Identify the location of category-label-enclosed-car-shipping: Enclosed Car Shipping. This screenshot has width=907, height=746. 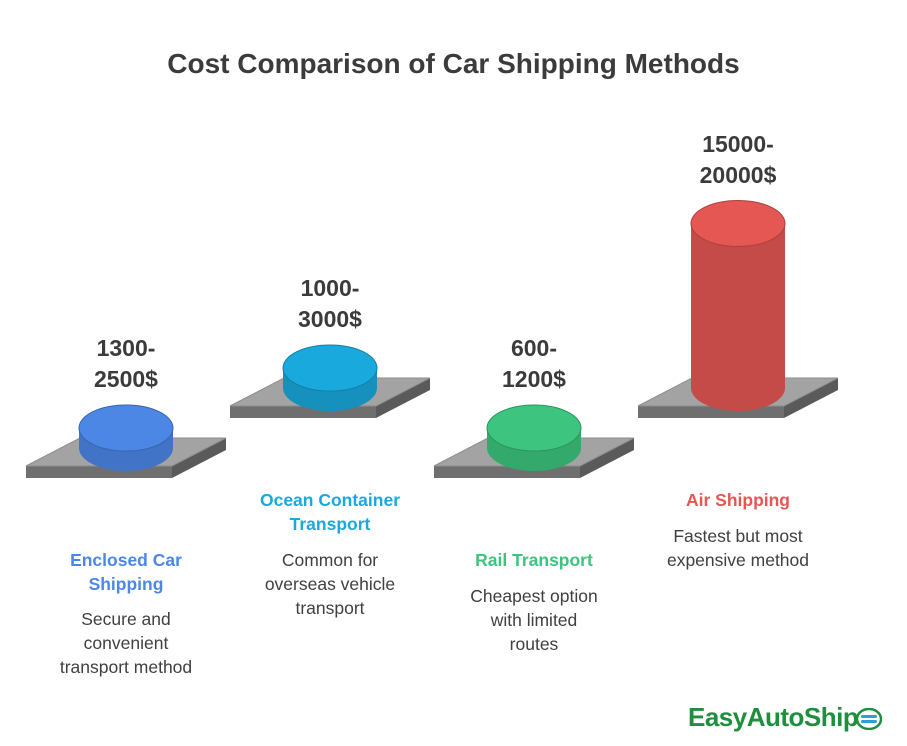
(126, 572).